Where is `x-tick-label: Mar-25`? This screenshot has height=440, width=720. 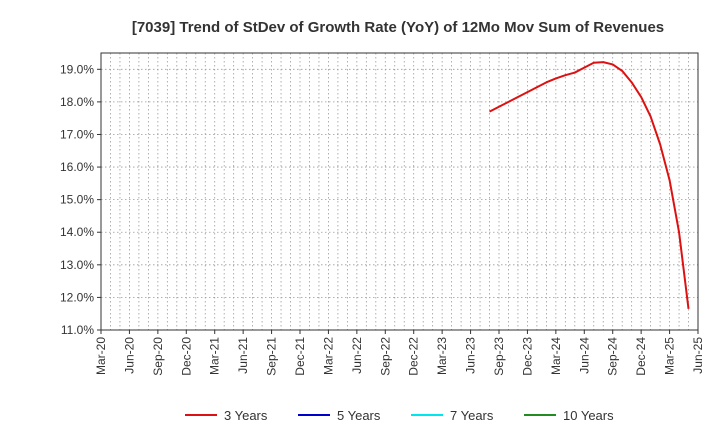 x-tick-label: Mar-25 is located at coordinates (670, 356).